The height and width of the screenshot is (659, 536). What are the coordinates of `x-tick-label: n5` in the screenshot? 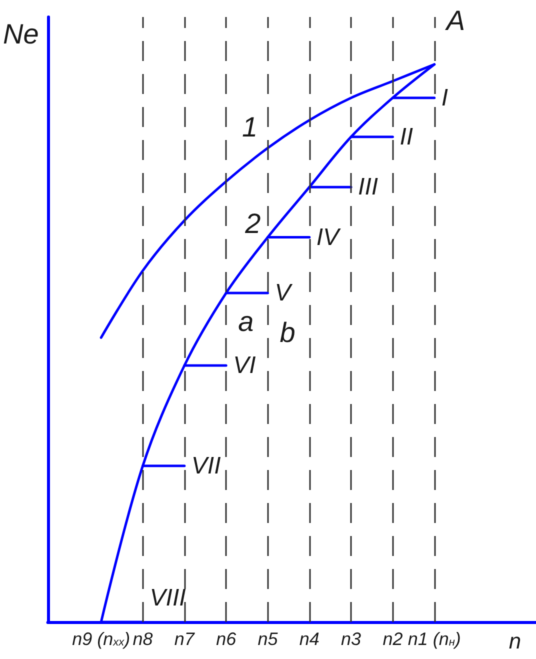 It's located at (268, 639).